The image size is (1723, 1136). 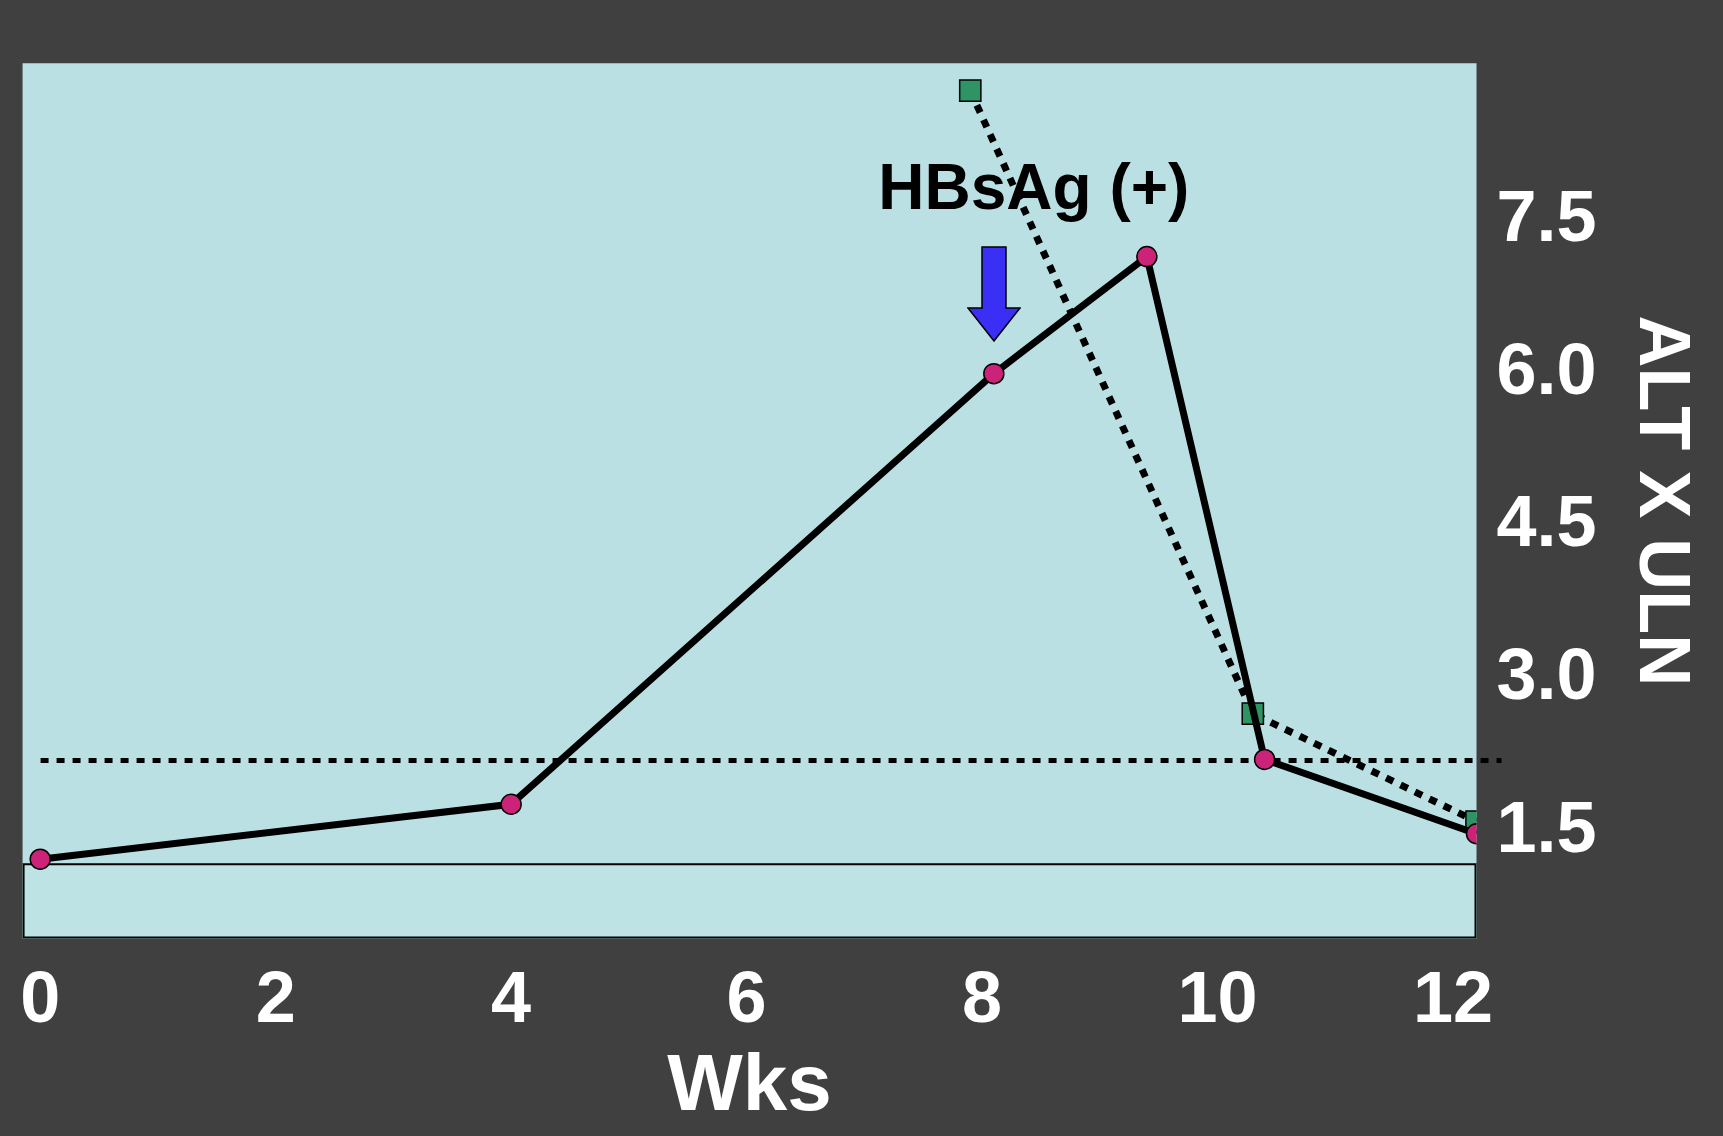 What do you see at coordinates (275, 996) in the screenshot?
I see `x-tick-label: 2` at bounding box center [275, 996].